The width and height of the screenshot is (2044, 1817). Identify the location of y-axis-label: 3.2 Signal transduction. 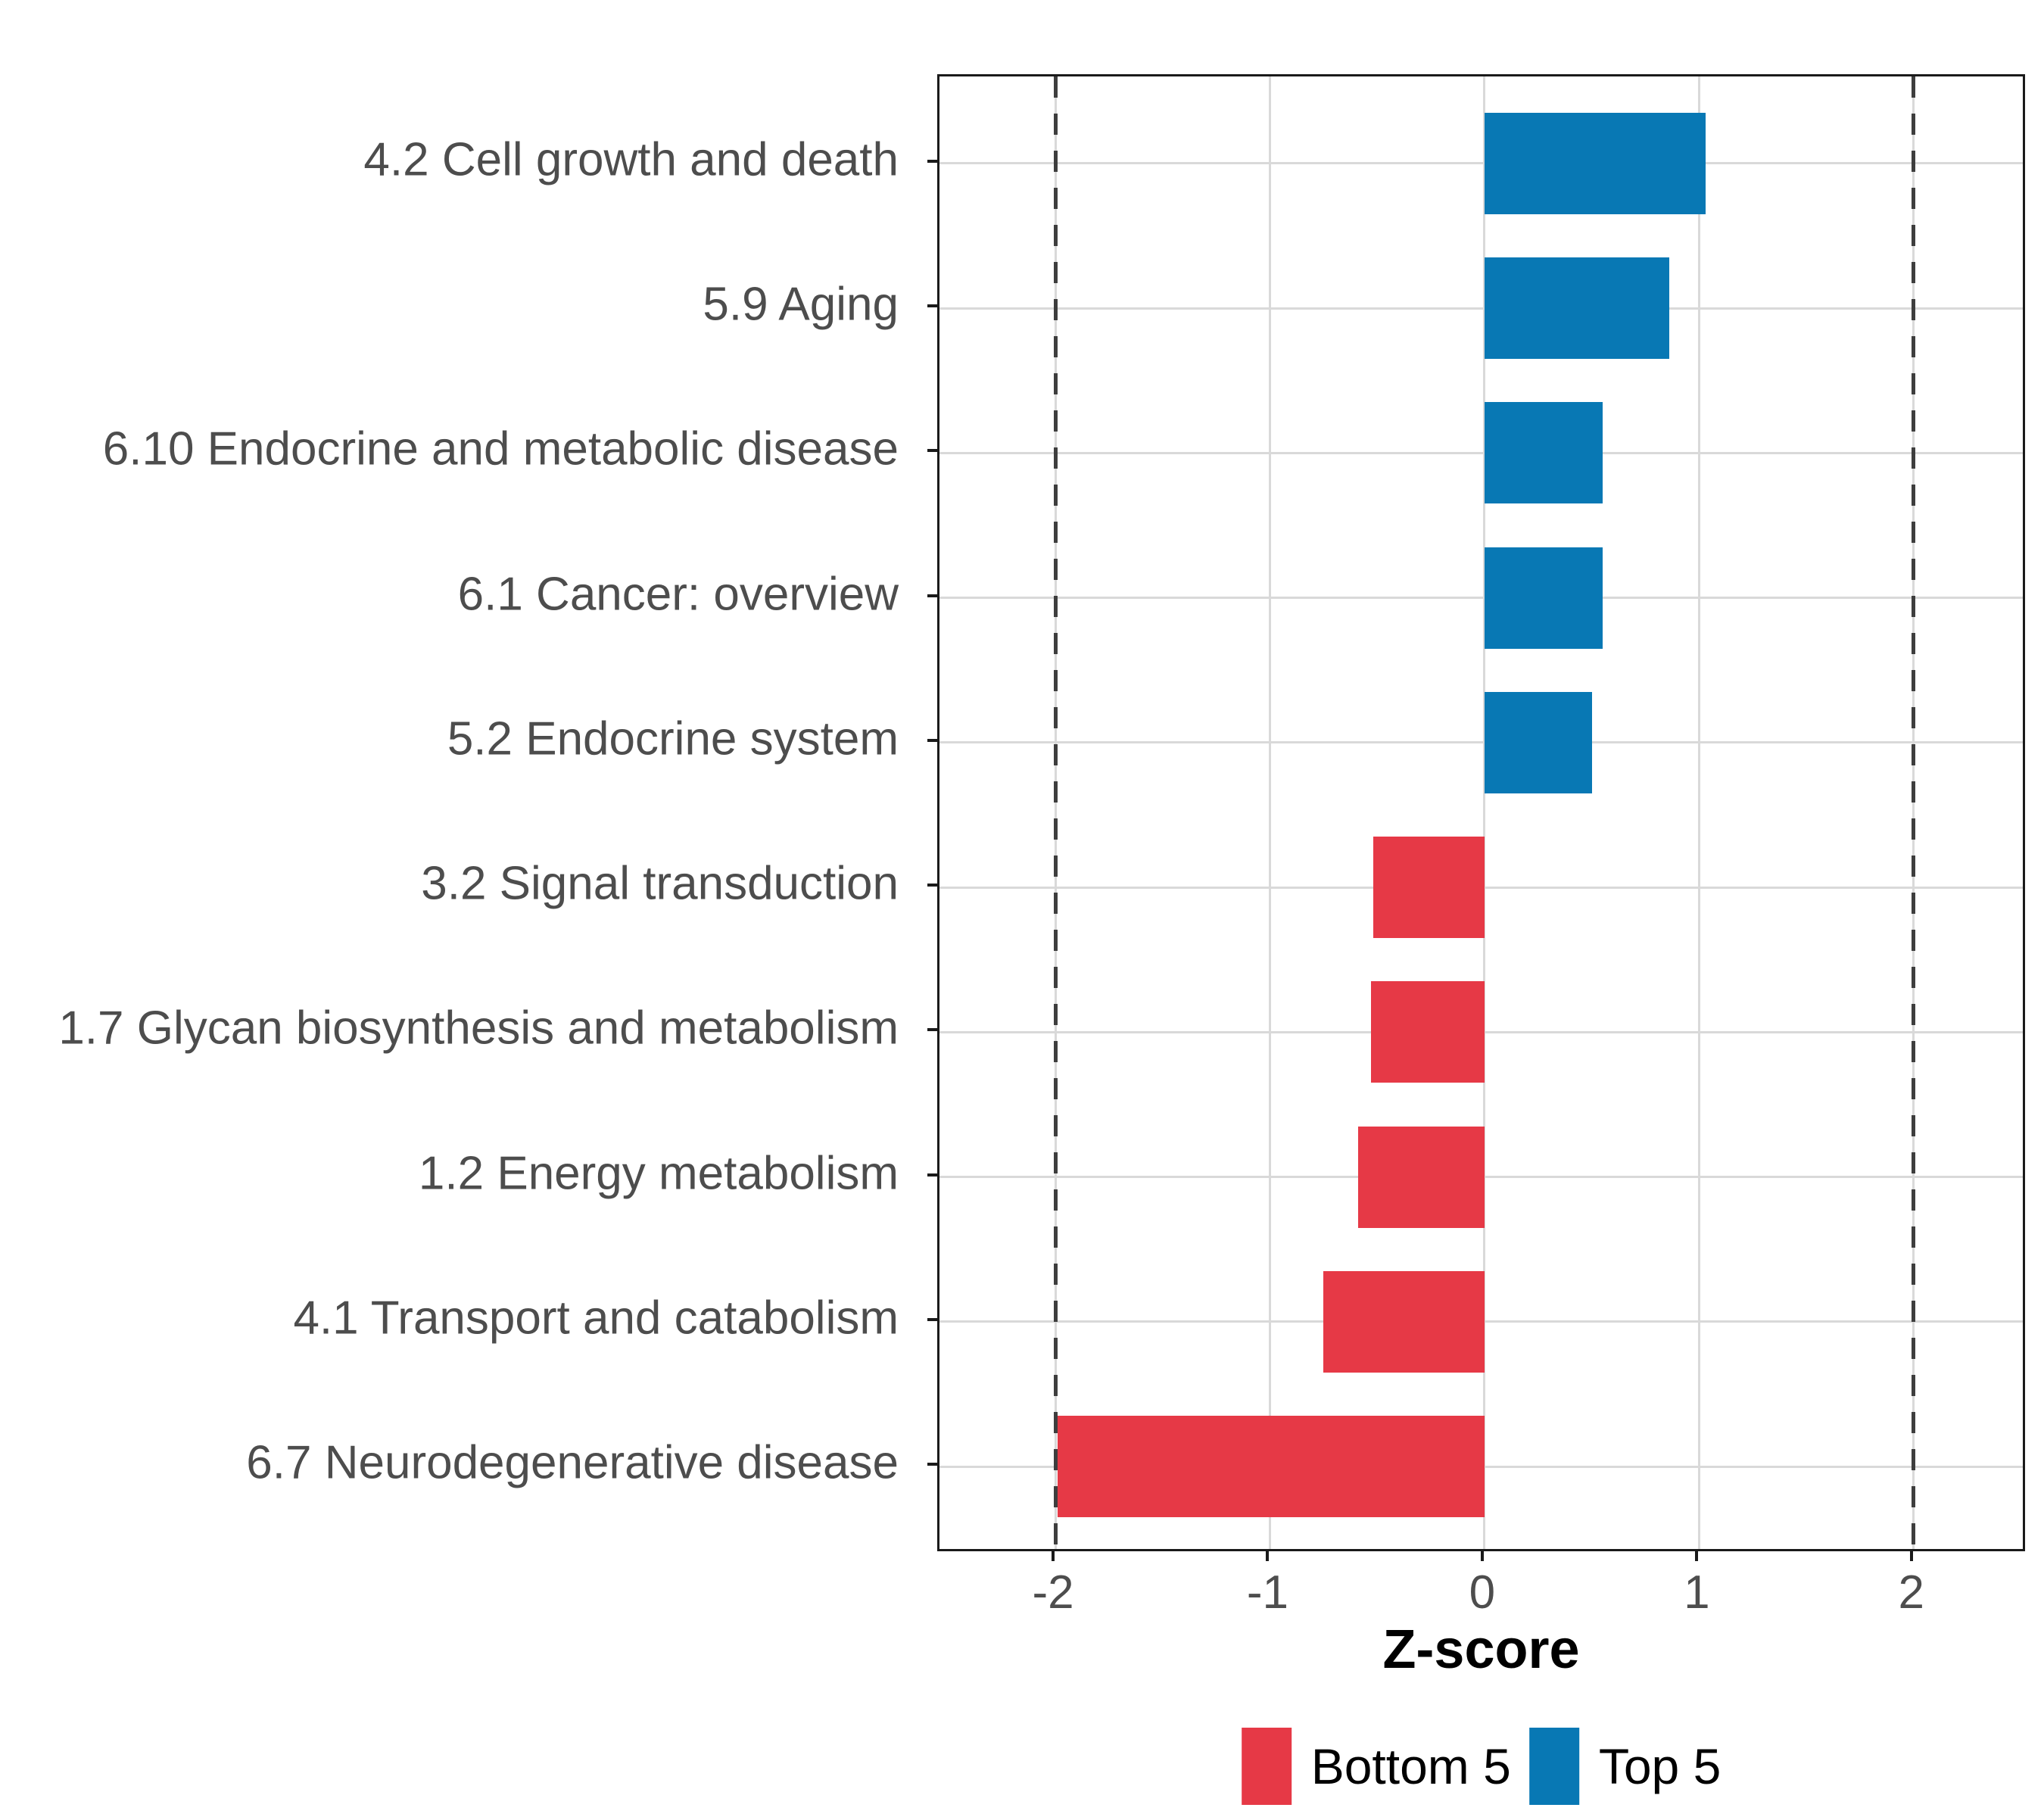
(660, 884).